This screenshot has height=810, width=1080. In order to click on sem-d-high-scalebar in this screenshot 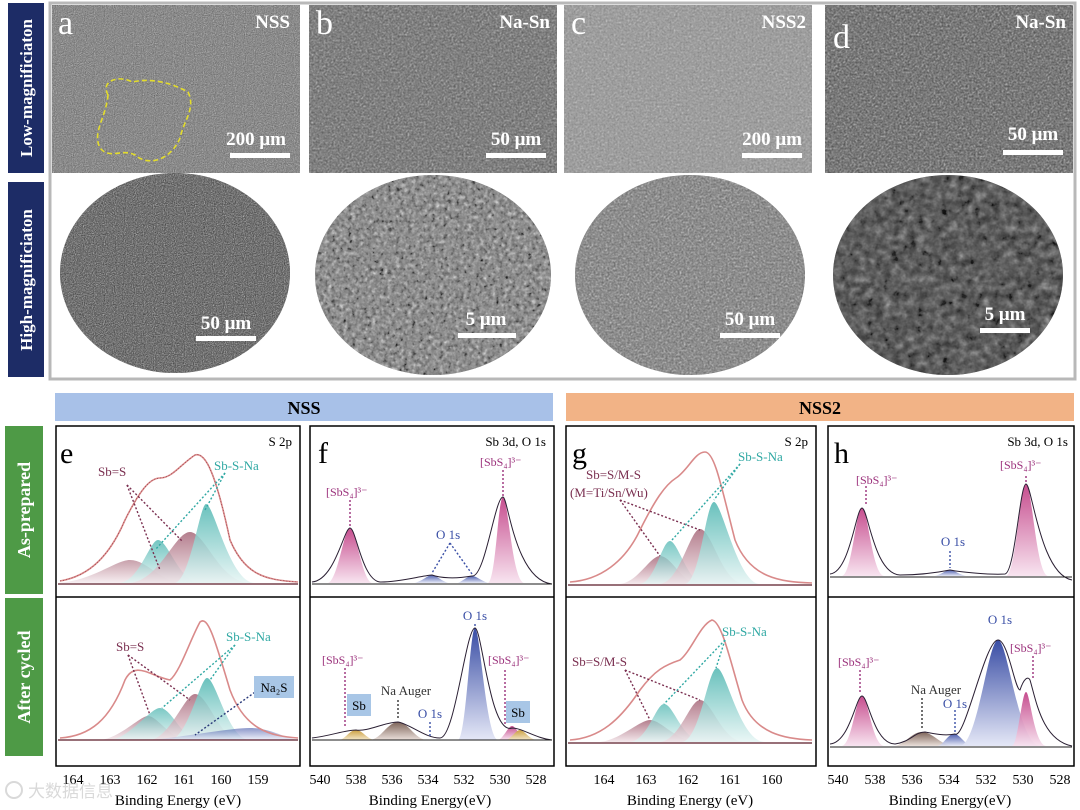, I will do `click(1005, 330)`.